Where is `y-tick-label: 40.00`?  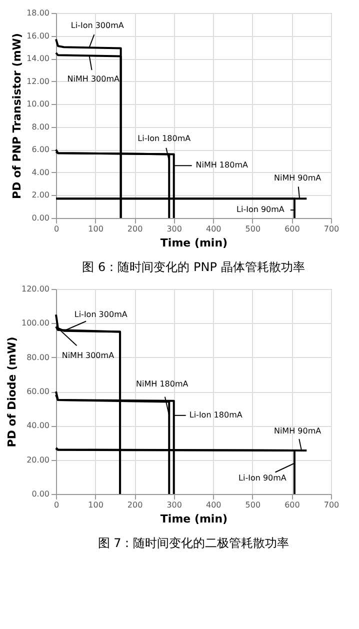
y-tick-label: 40.00 is located at coordinates (38, 425).